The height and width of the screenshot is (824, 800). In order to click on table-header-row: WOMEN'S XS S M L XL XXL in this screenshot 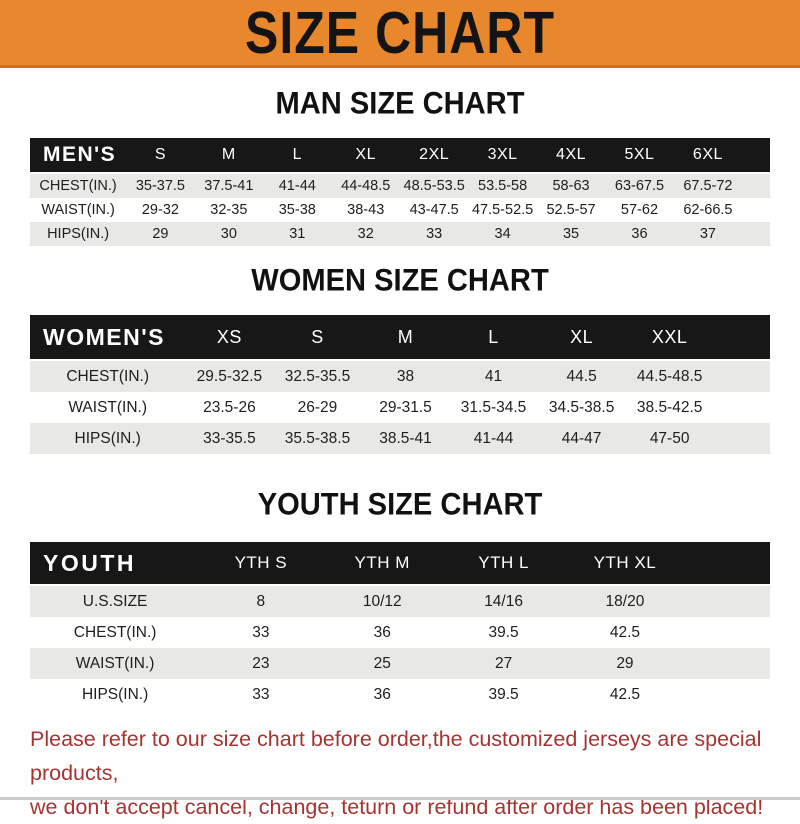, I will do `click(400, 337)`.